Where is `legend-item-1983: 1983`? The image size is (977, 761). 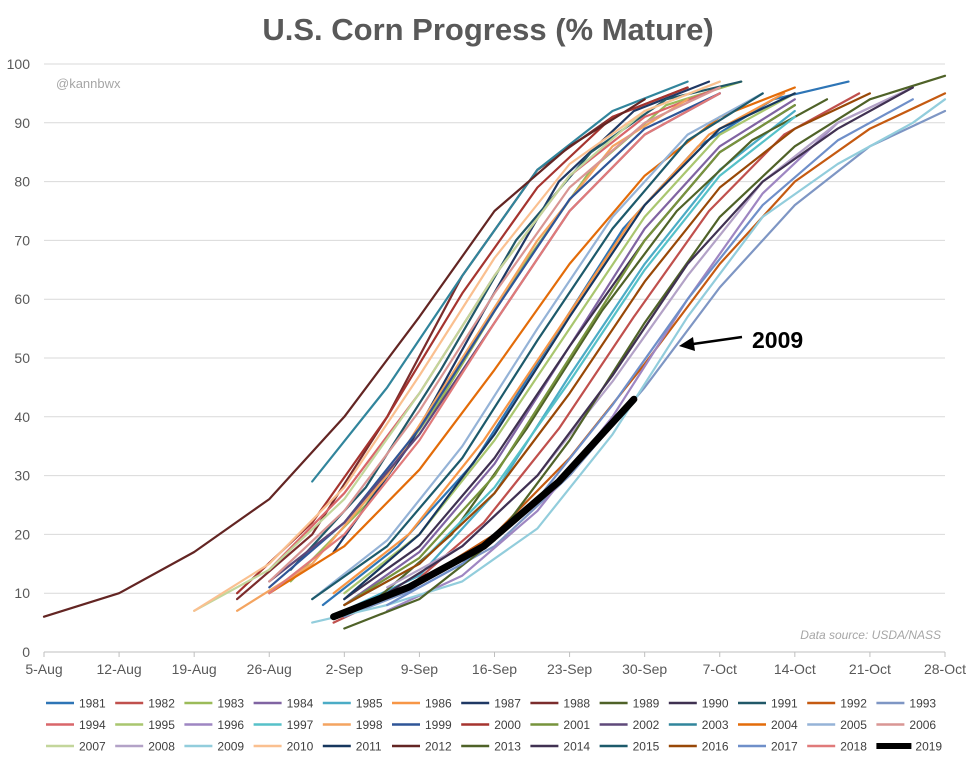
legend-item-1983: 1983 is located at coordinates (214, 704).